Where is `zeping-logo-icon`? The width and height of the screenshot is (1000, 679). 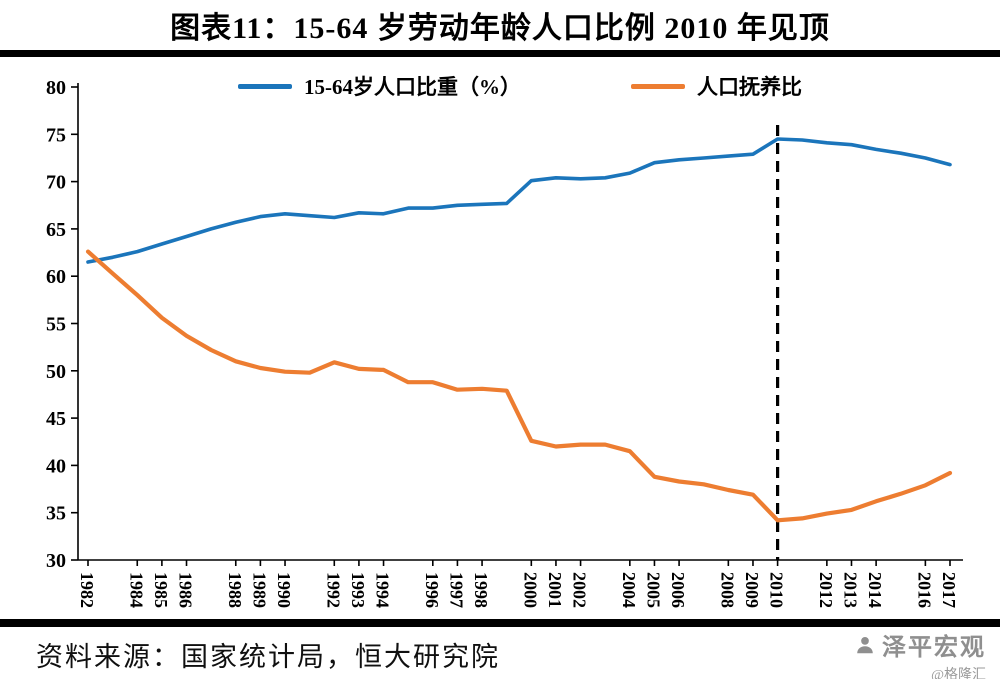
zeping-logo-icon is located at coordinates (865, 644).